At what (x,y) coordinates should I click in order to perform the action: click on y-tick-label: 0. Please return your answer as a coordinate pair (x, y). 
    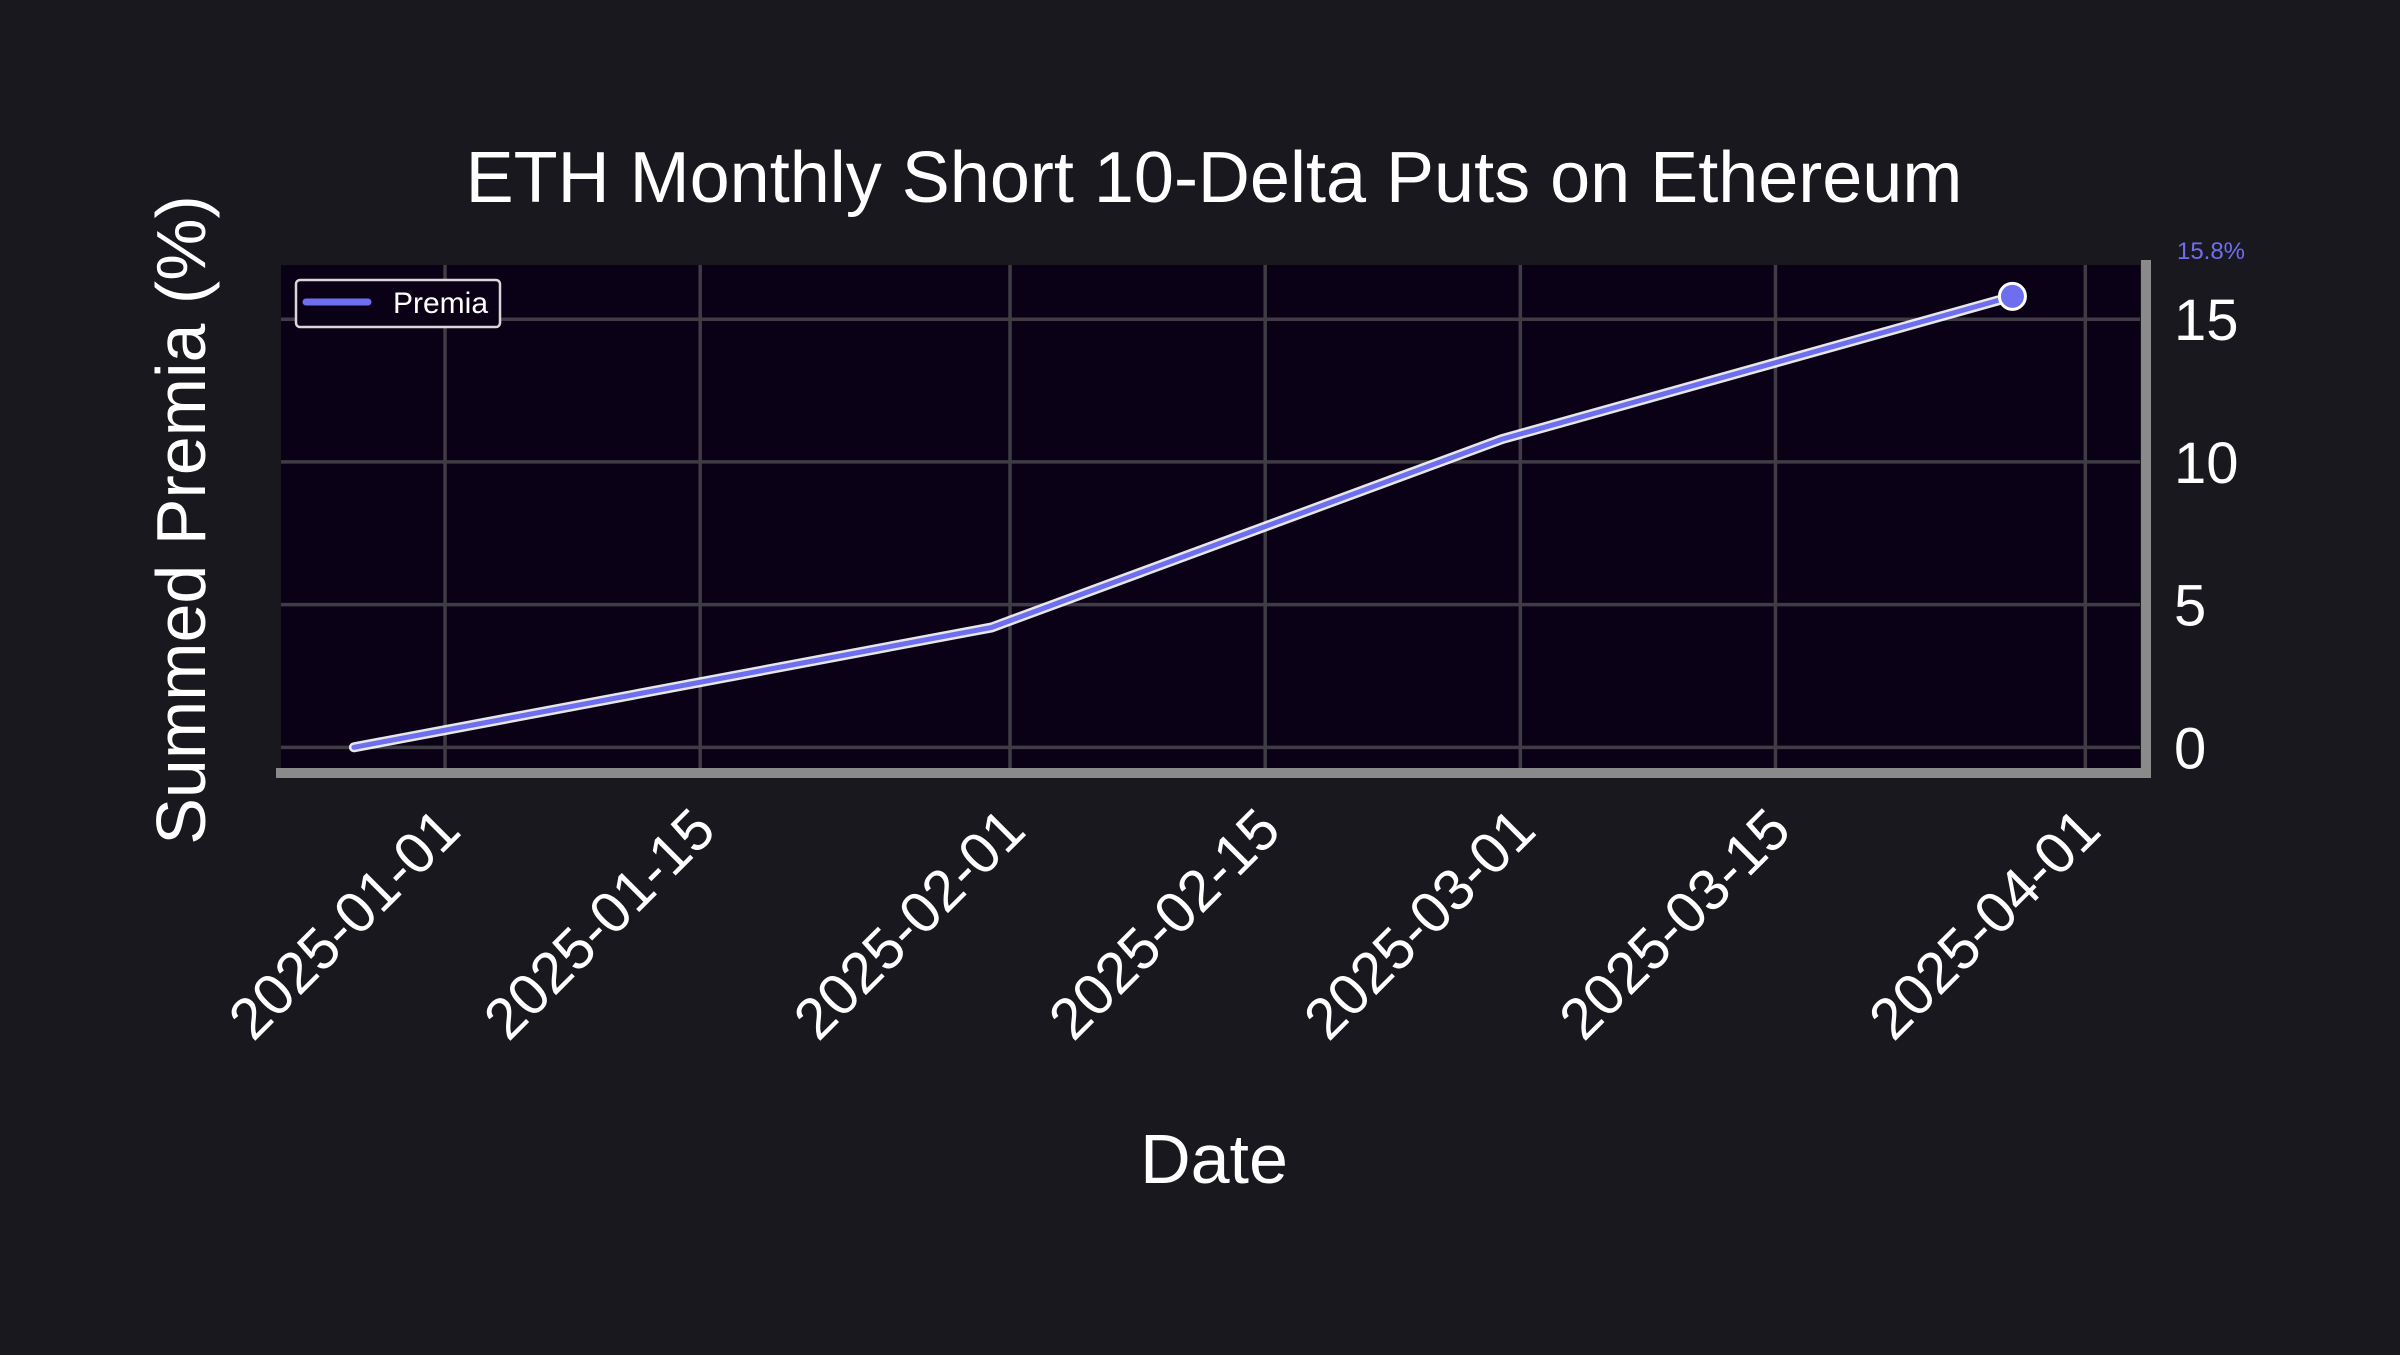
    Looking at the image, I should click on (2190, 748).